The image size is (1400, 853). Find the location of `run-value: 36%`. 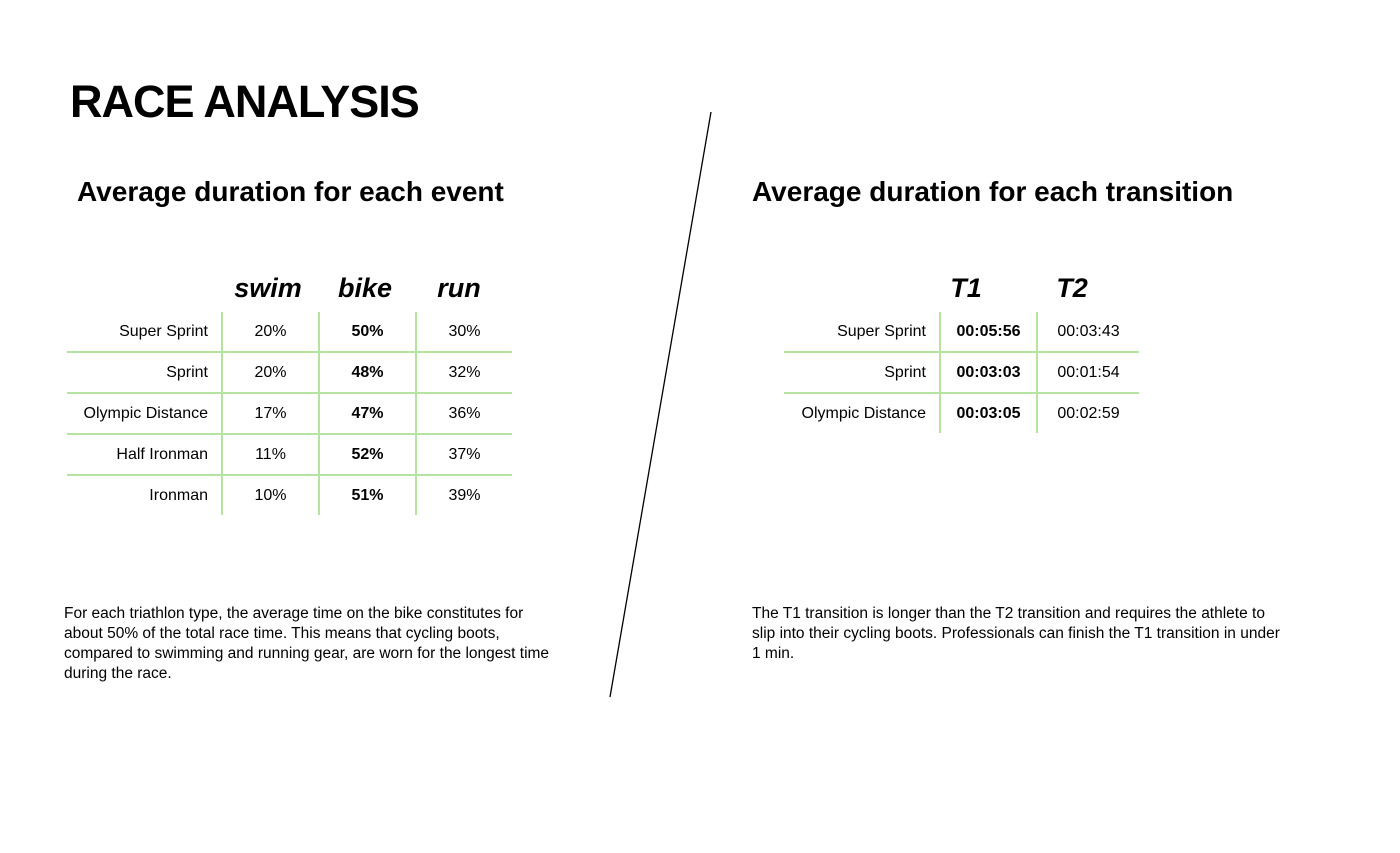

run-value: 36% is located at coordinates (463, 413).